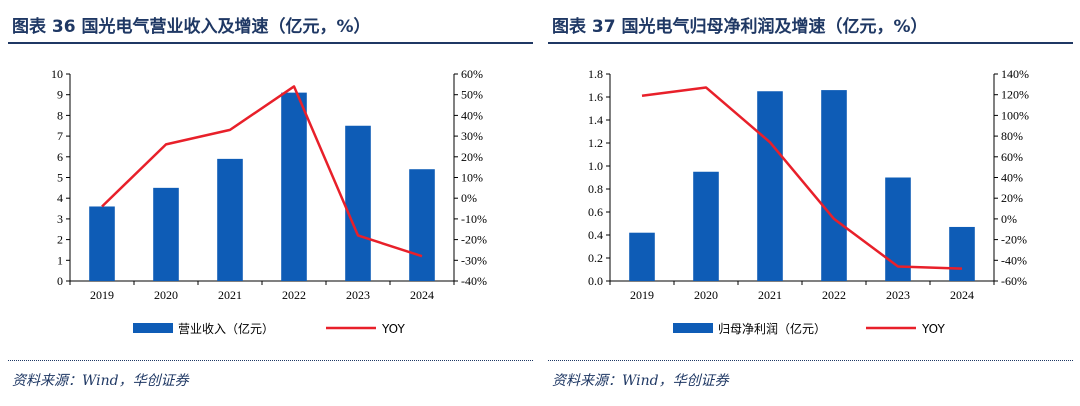  Describe the element at coordinates (595, 166) in the screenshot. I see `y-tick-label-left: 1.0` at that location.